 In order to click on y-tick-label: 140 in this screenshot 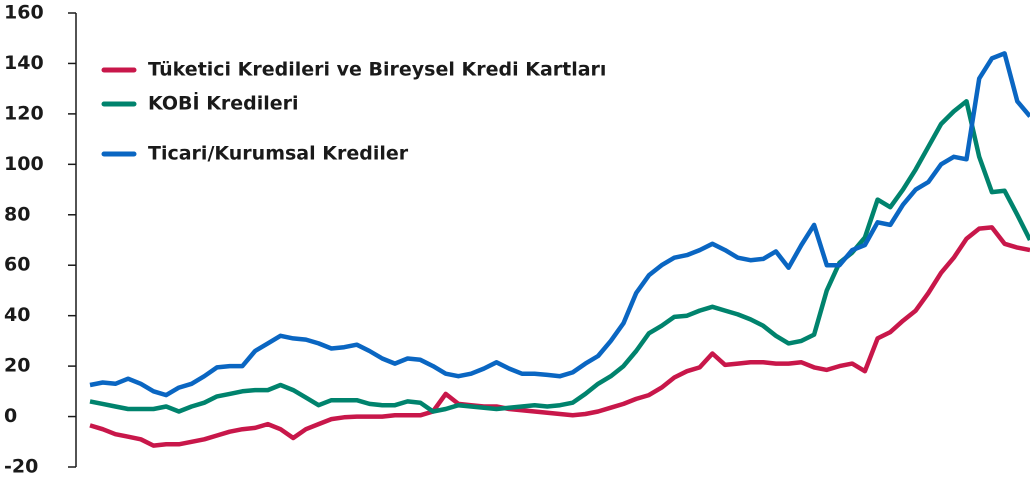, I will do `click(24, 63)`.